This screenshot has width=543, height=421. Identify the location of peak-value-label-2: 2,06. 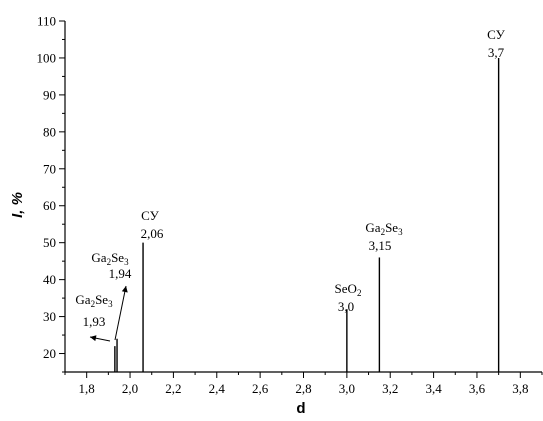
(152, 233).